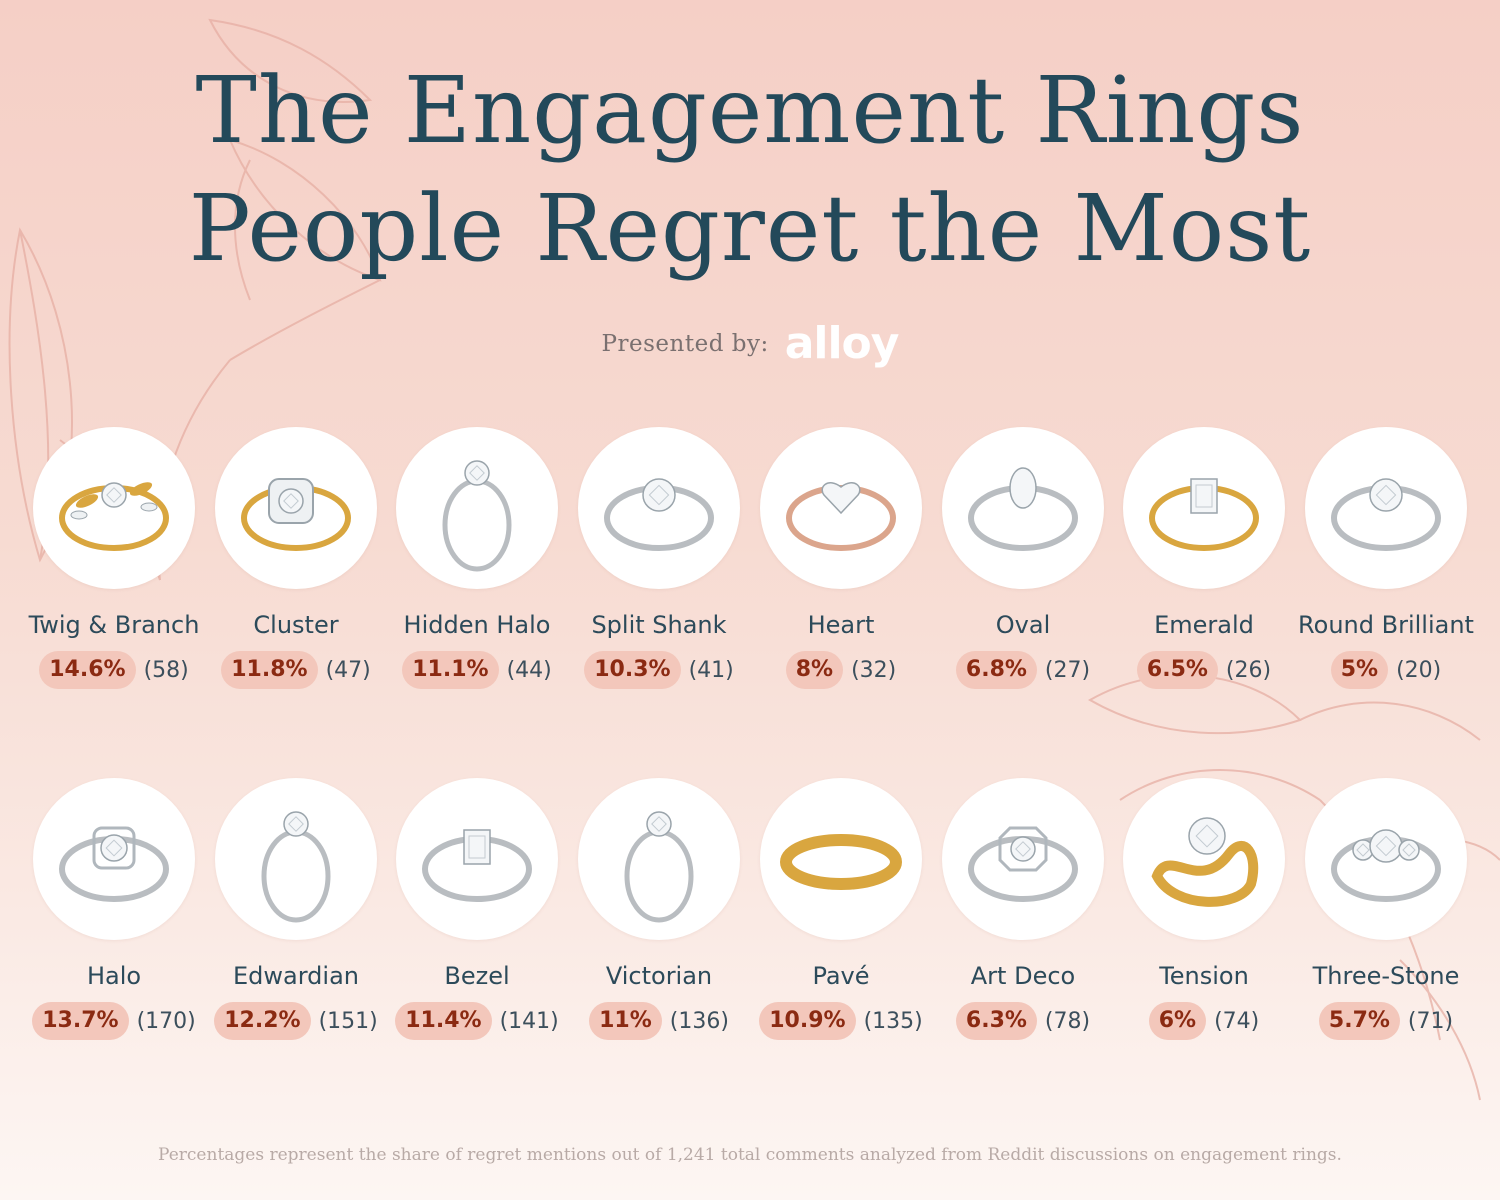 The image size is (1500, 1200). Describe the element at coordinates (114, 859) in the screenshot. I see `halo-ring-icon` at that location.